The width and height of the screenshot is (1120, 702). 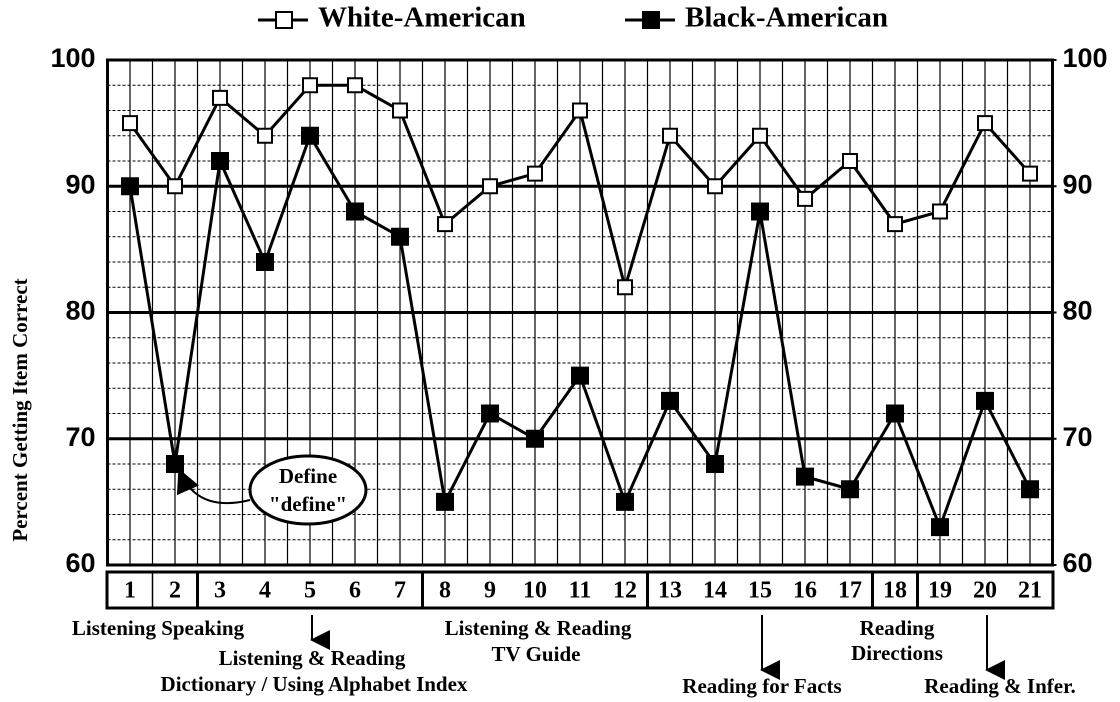 What do you see at coordinates (850, 591) in the screenshot?
I see `x-tick-label: 17` at bounding box center [850, 591].